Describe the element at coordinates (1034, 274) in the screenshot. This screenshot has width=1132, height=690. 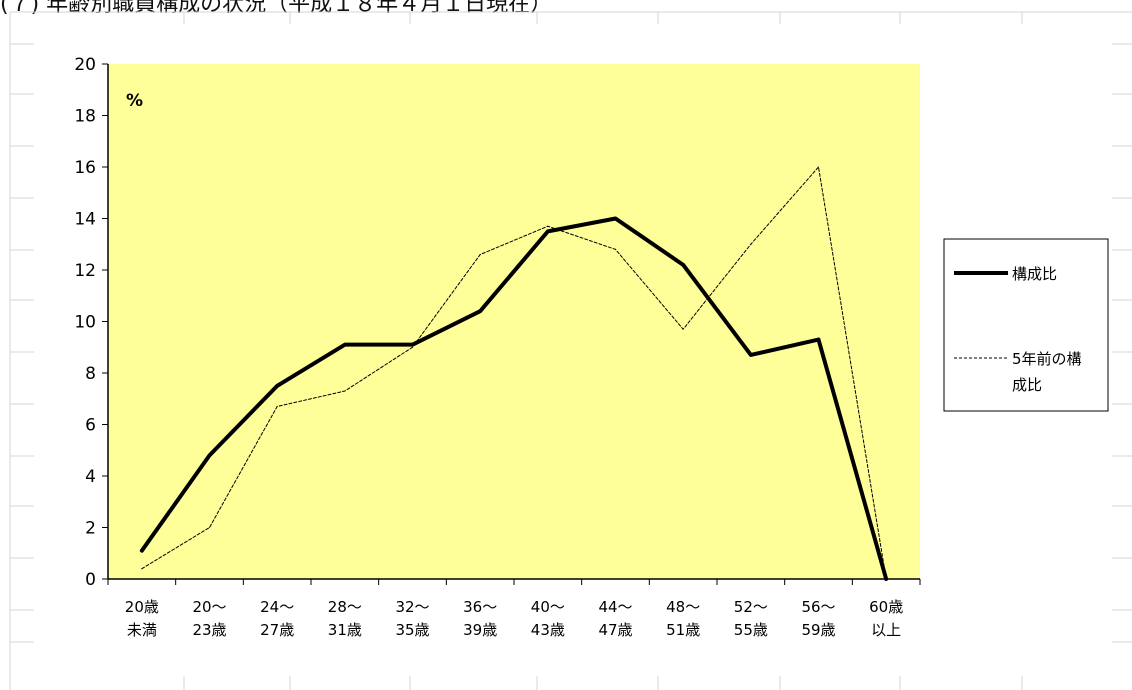
I see `legend-label-current: 構成比` at that location.